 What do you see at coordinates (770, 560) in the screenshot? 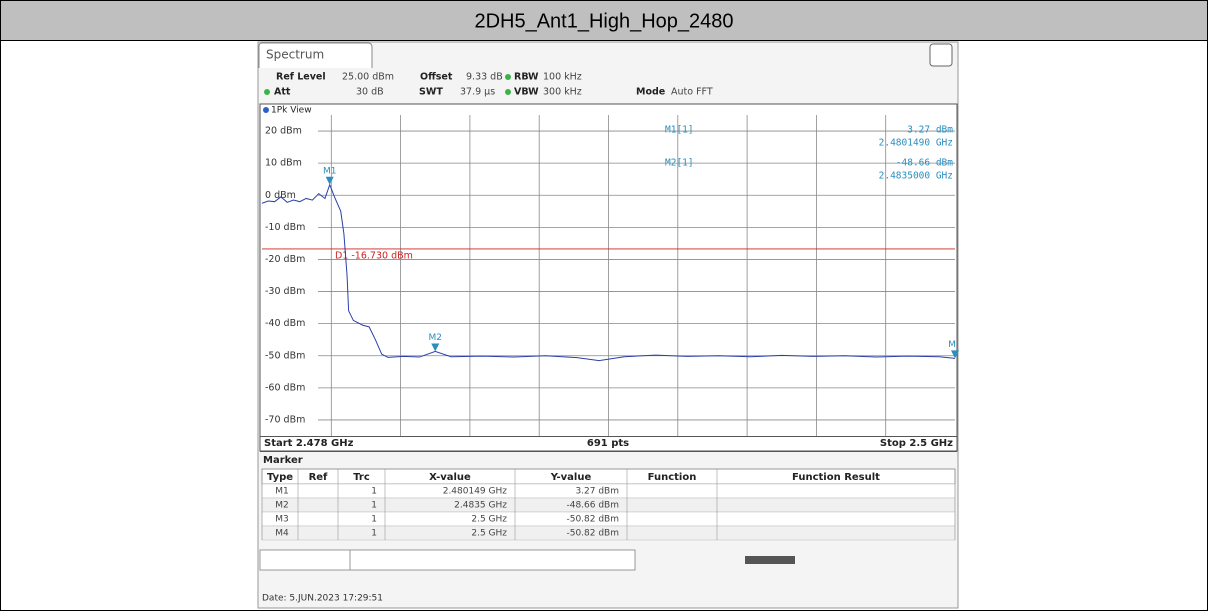
I see `status-bar` at bounding box center [770, 560].